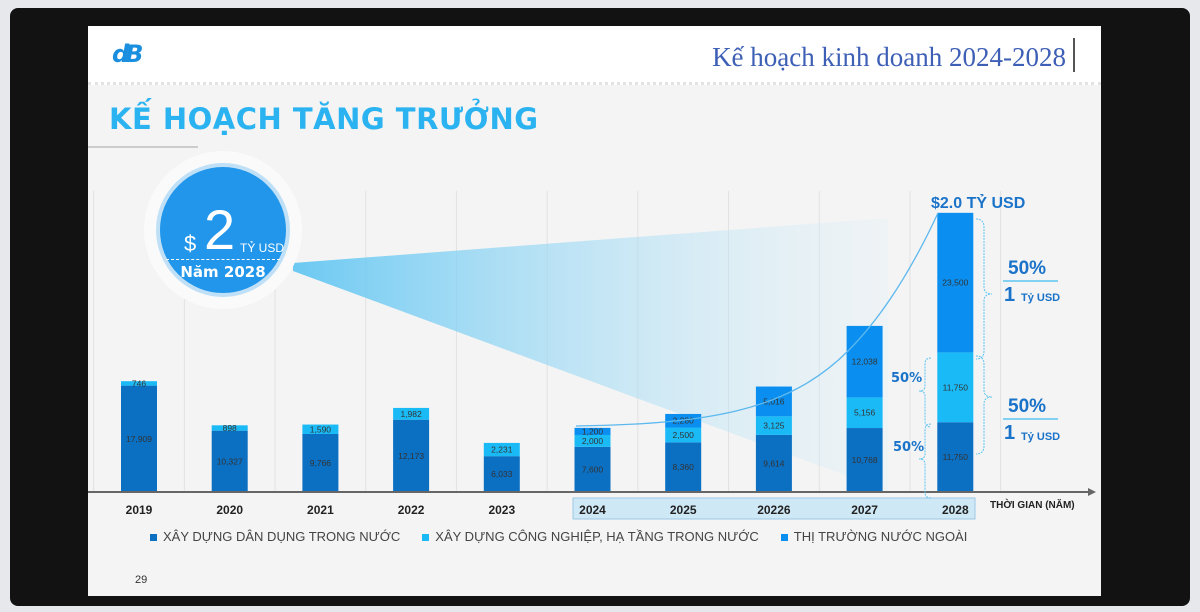  I want to click on x-tick-label: 2027, so click(864, 510).